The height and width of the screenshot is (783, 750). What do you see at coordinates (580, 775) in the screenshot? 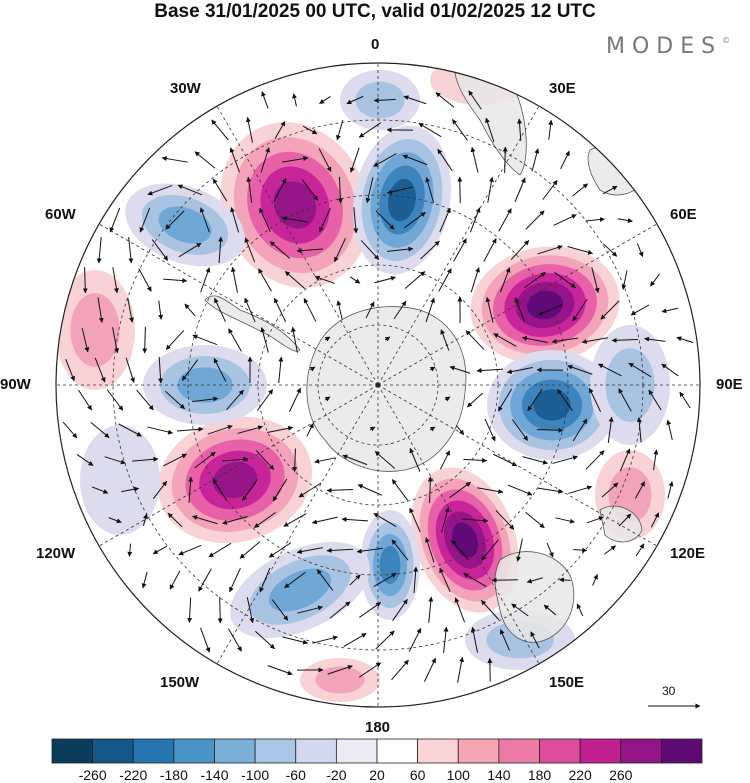
I see `colorbar-label: 220` at bounding box center [580, 775].